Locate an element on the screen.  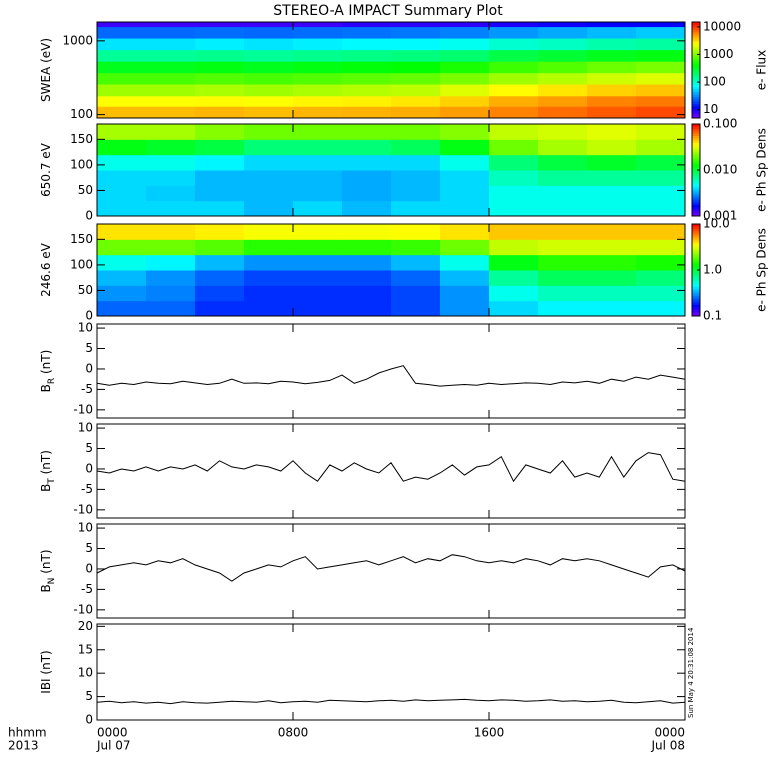
y-label-main: IBI is located at coordinates (46, 685).